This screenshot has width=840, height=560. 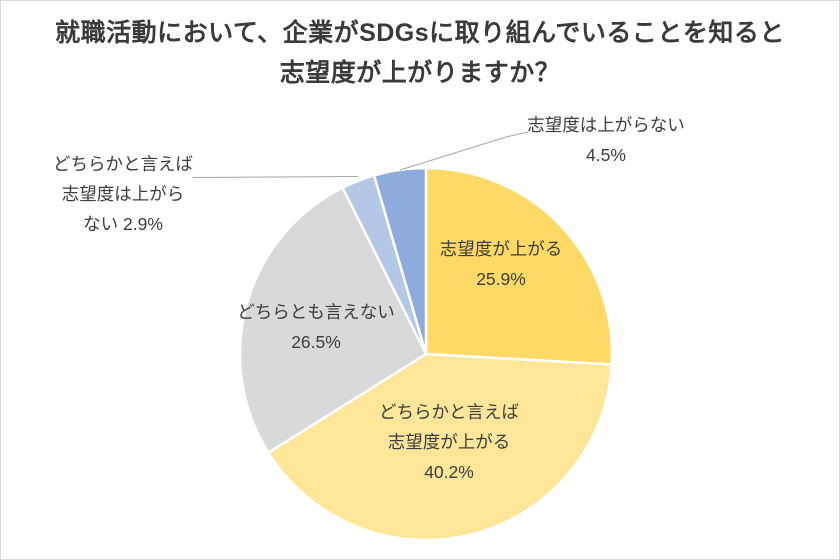 I want to click on chart-title-line1: 就職活動において、企業がSDGsに取り組んでいることを知ると, so click(x=420, y=33).